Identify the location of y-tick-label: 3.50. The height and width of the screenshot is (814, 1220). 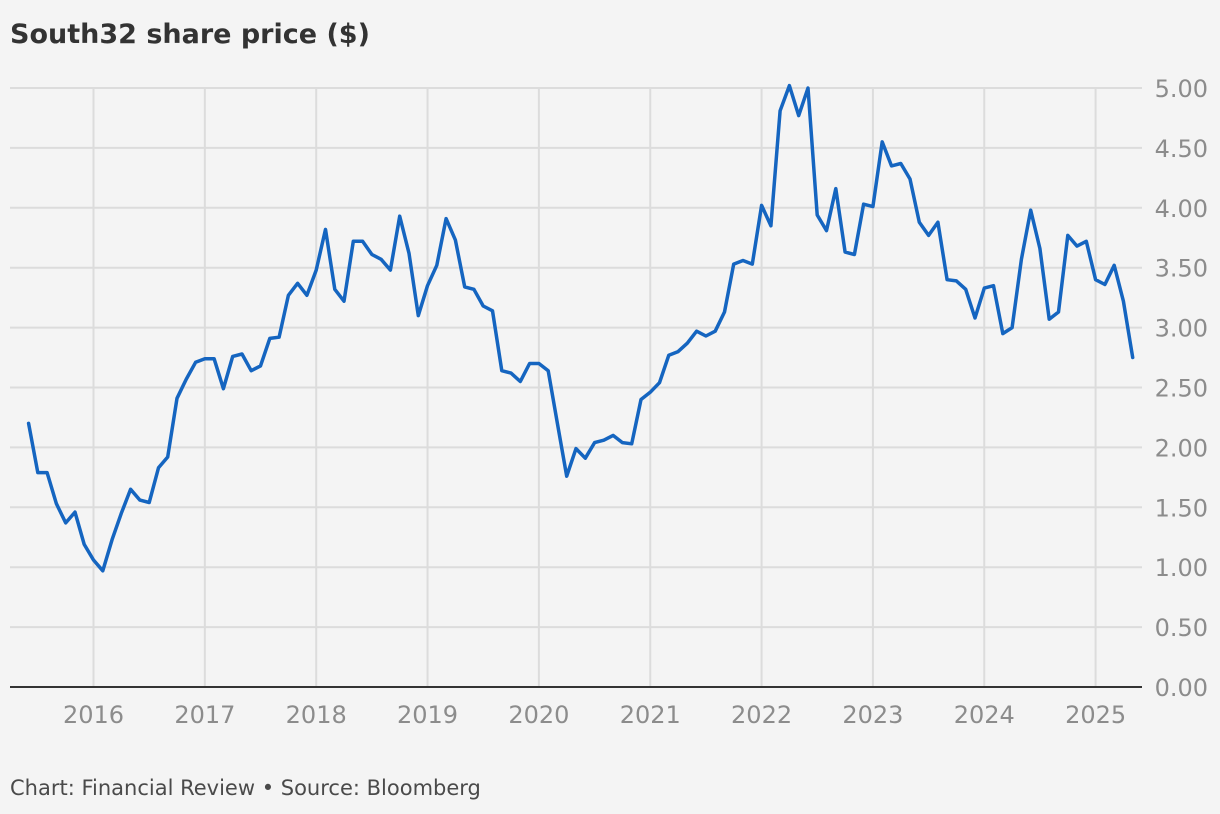
(1181, 269).